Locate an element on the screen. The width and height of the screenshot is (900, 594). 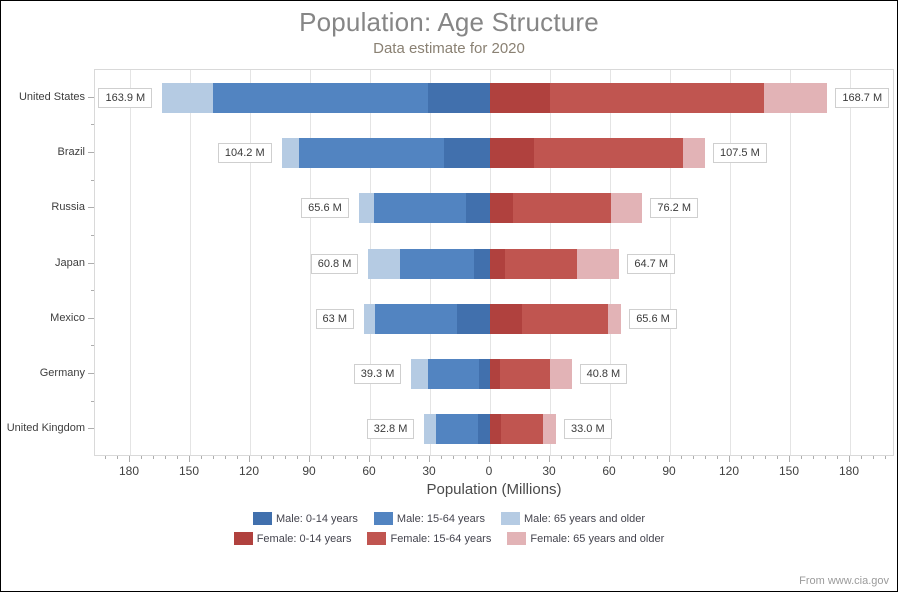
legend-item: Male: 0-14 years is located at coordinates (305, 518).